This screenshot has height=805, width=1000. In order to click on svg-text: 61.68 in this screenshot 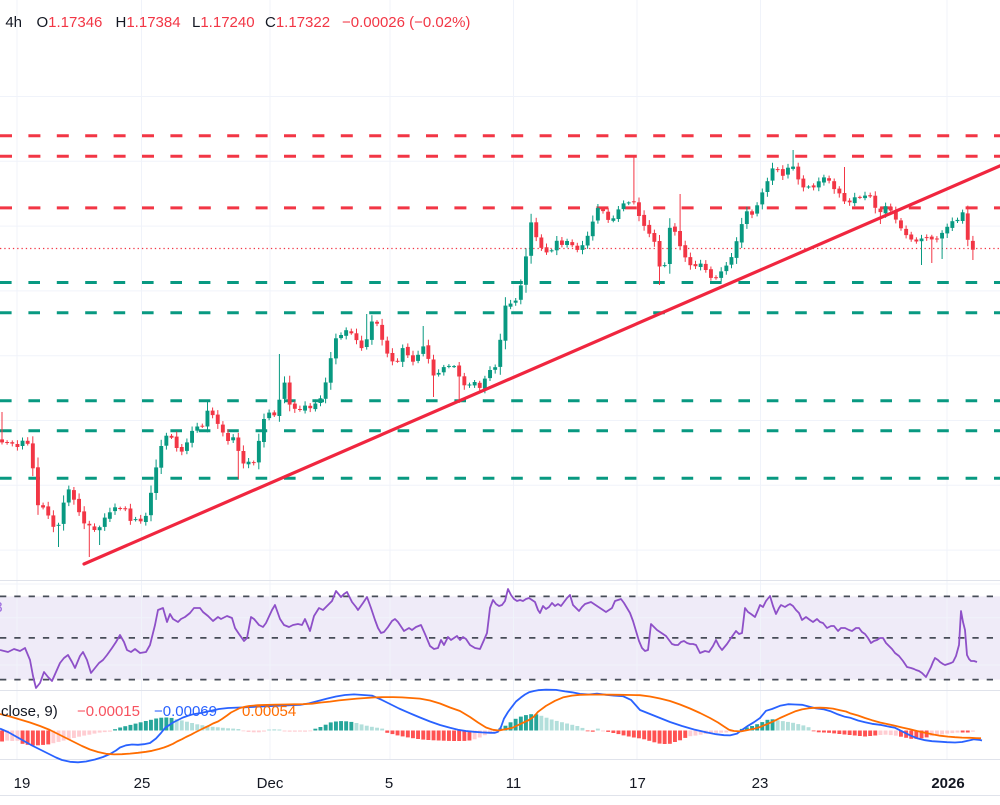, I will do `click(1, 607)`.